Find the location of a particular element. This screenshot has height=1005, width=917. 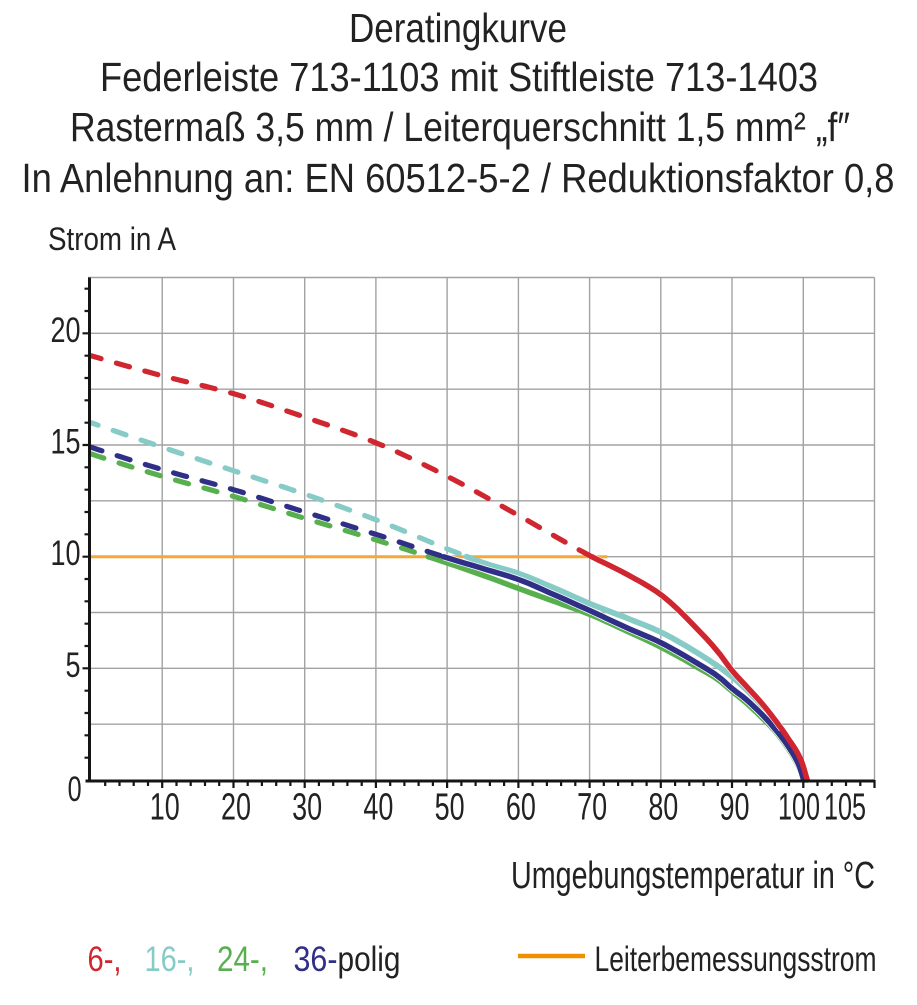

svg-text: 24-, is located at coordinates (242, 959).